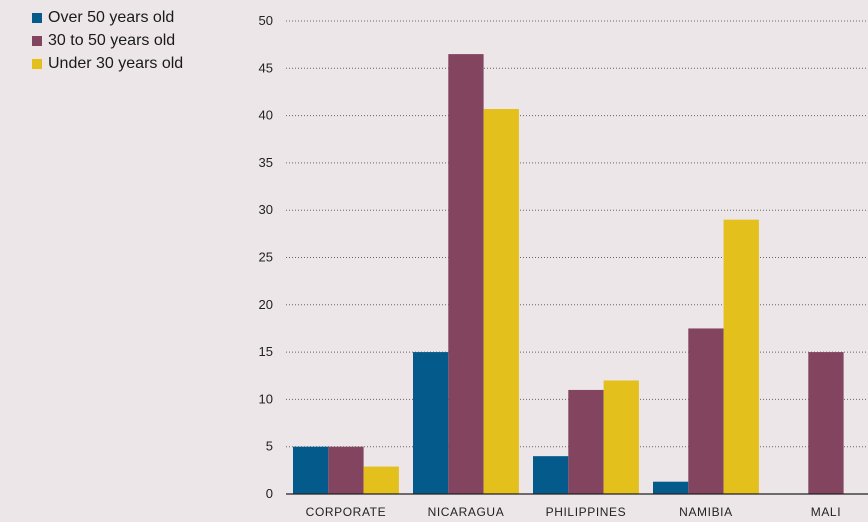 The width and height of the screenshot is (868, 522). Describe the element at coordinates (466, 512) in the screenshot. I see `x-tick-label-nicaragua: NICARAGUA` at that location.